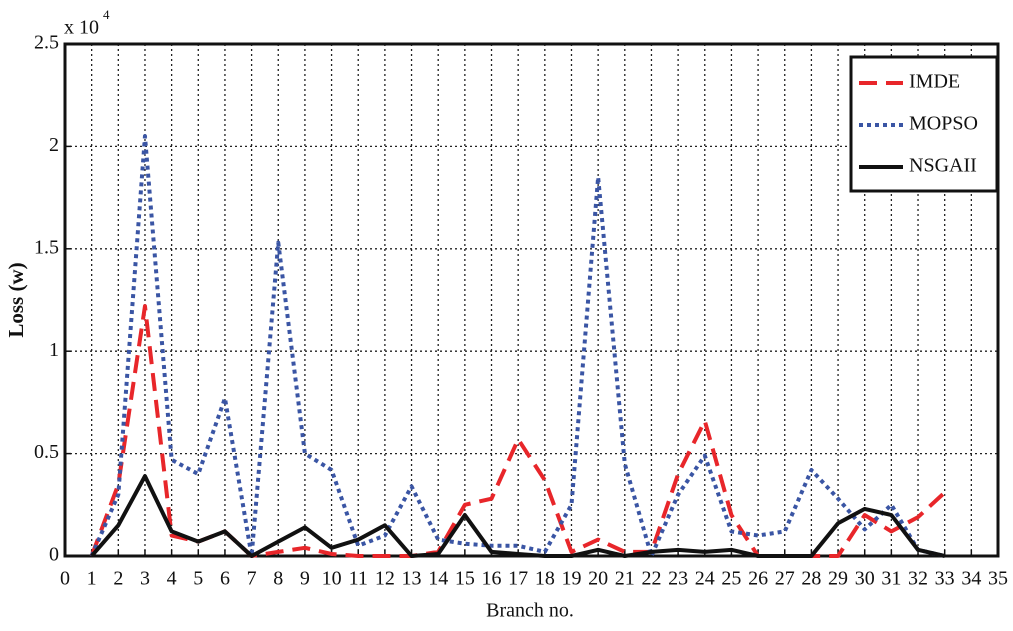 The height and width of the screenshot is (631, 1013). Describe the element at coordinates (731, 579) in the screenshot. I see `x-tick-label: 25` at that location.